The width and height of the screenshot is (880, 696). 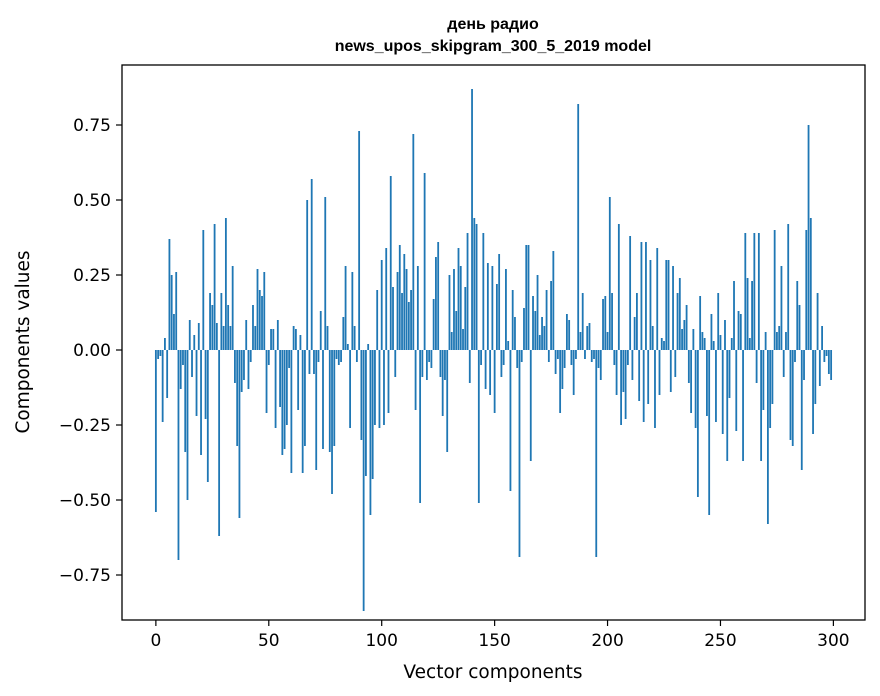 I want to click on chart-title-line2: news_upos_skipgram_300_5_2019 model, so click(x=493, y=46).